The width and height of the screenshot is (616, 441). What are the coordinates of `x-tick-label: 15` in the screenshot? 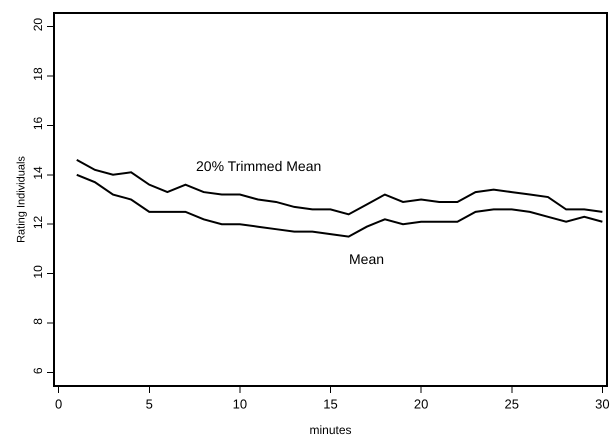 It's located at (330, 404).